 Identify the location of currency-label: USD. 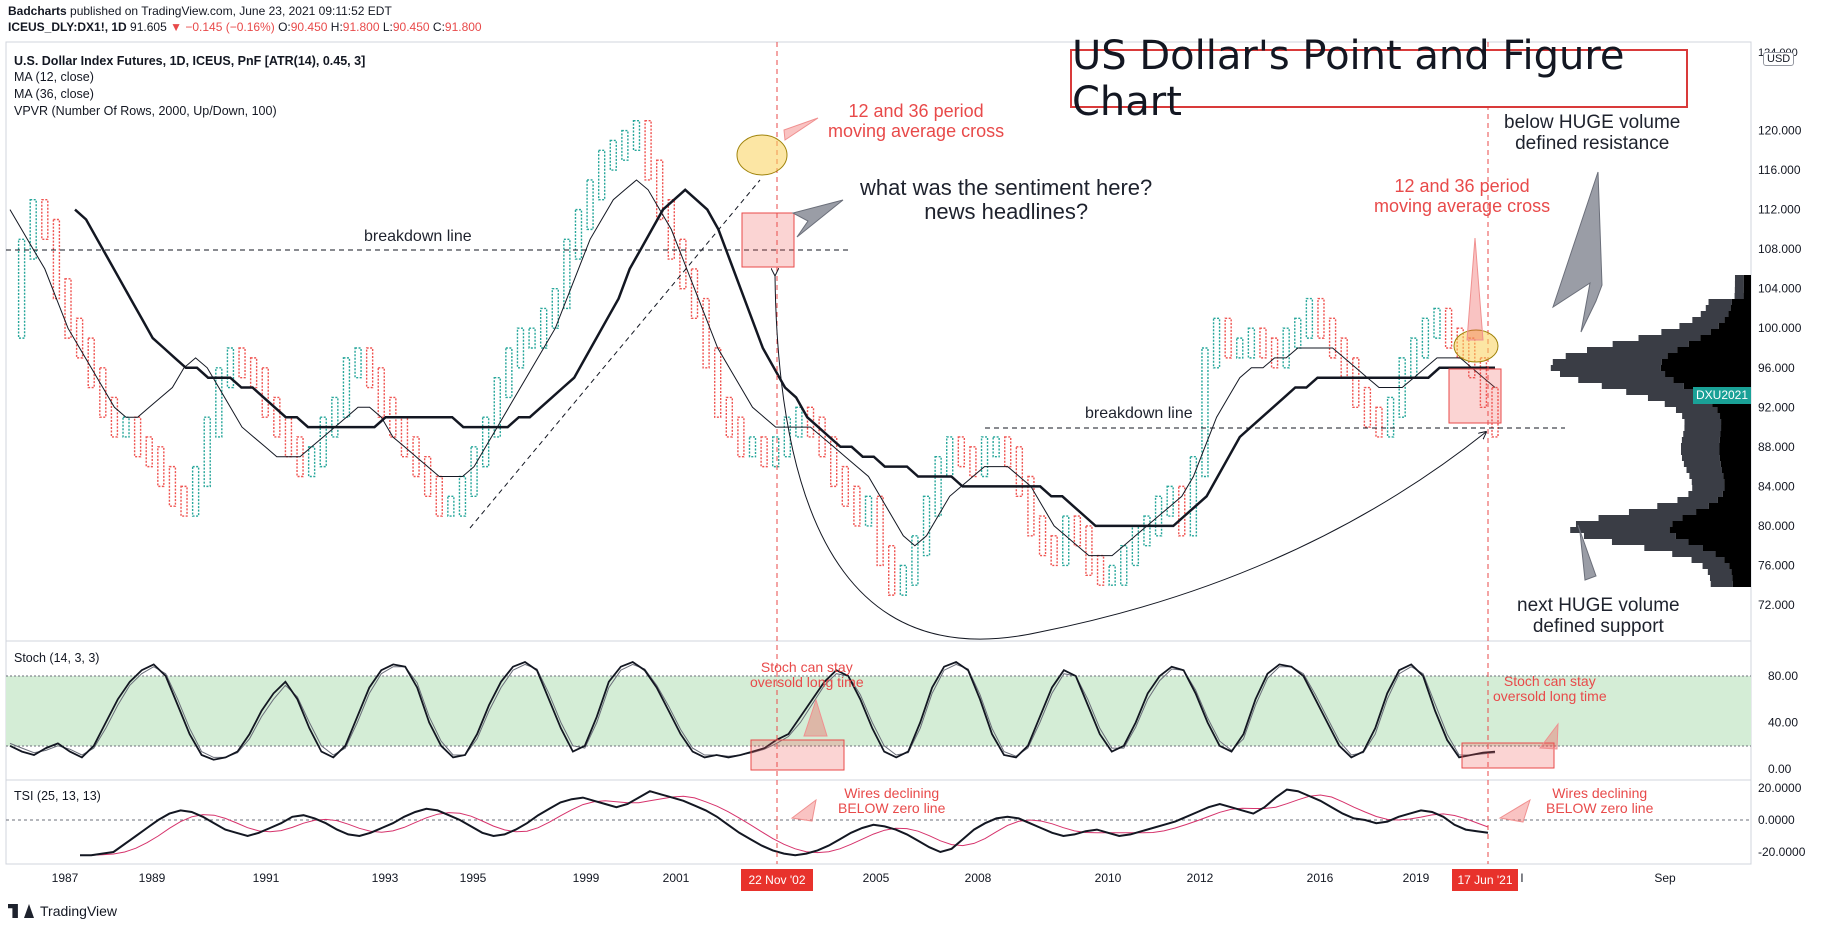
(1779, 59).